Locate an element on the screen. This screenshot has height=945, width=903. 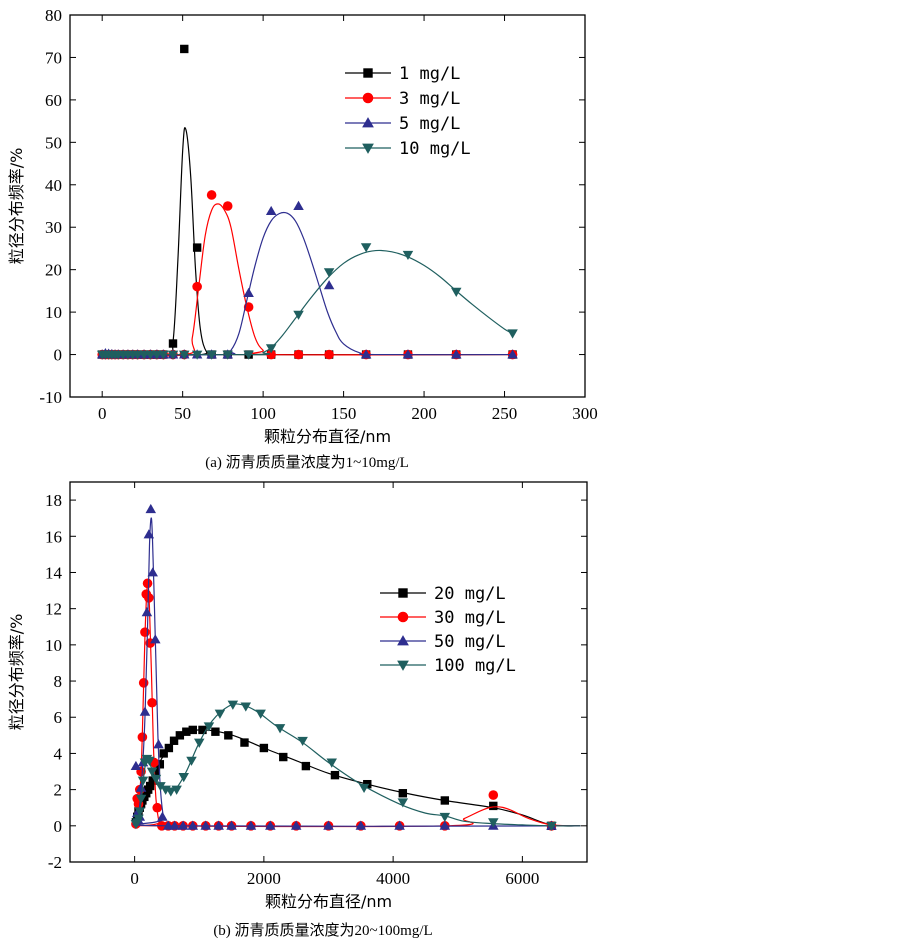
legend: 20 mg/L 30 mg/L 50 mg/L 100 mg/L is located at coordinates (448, 630).